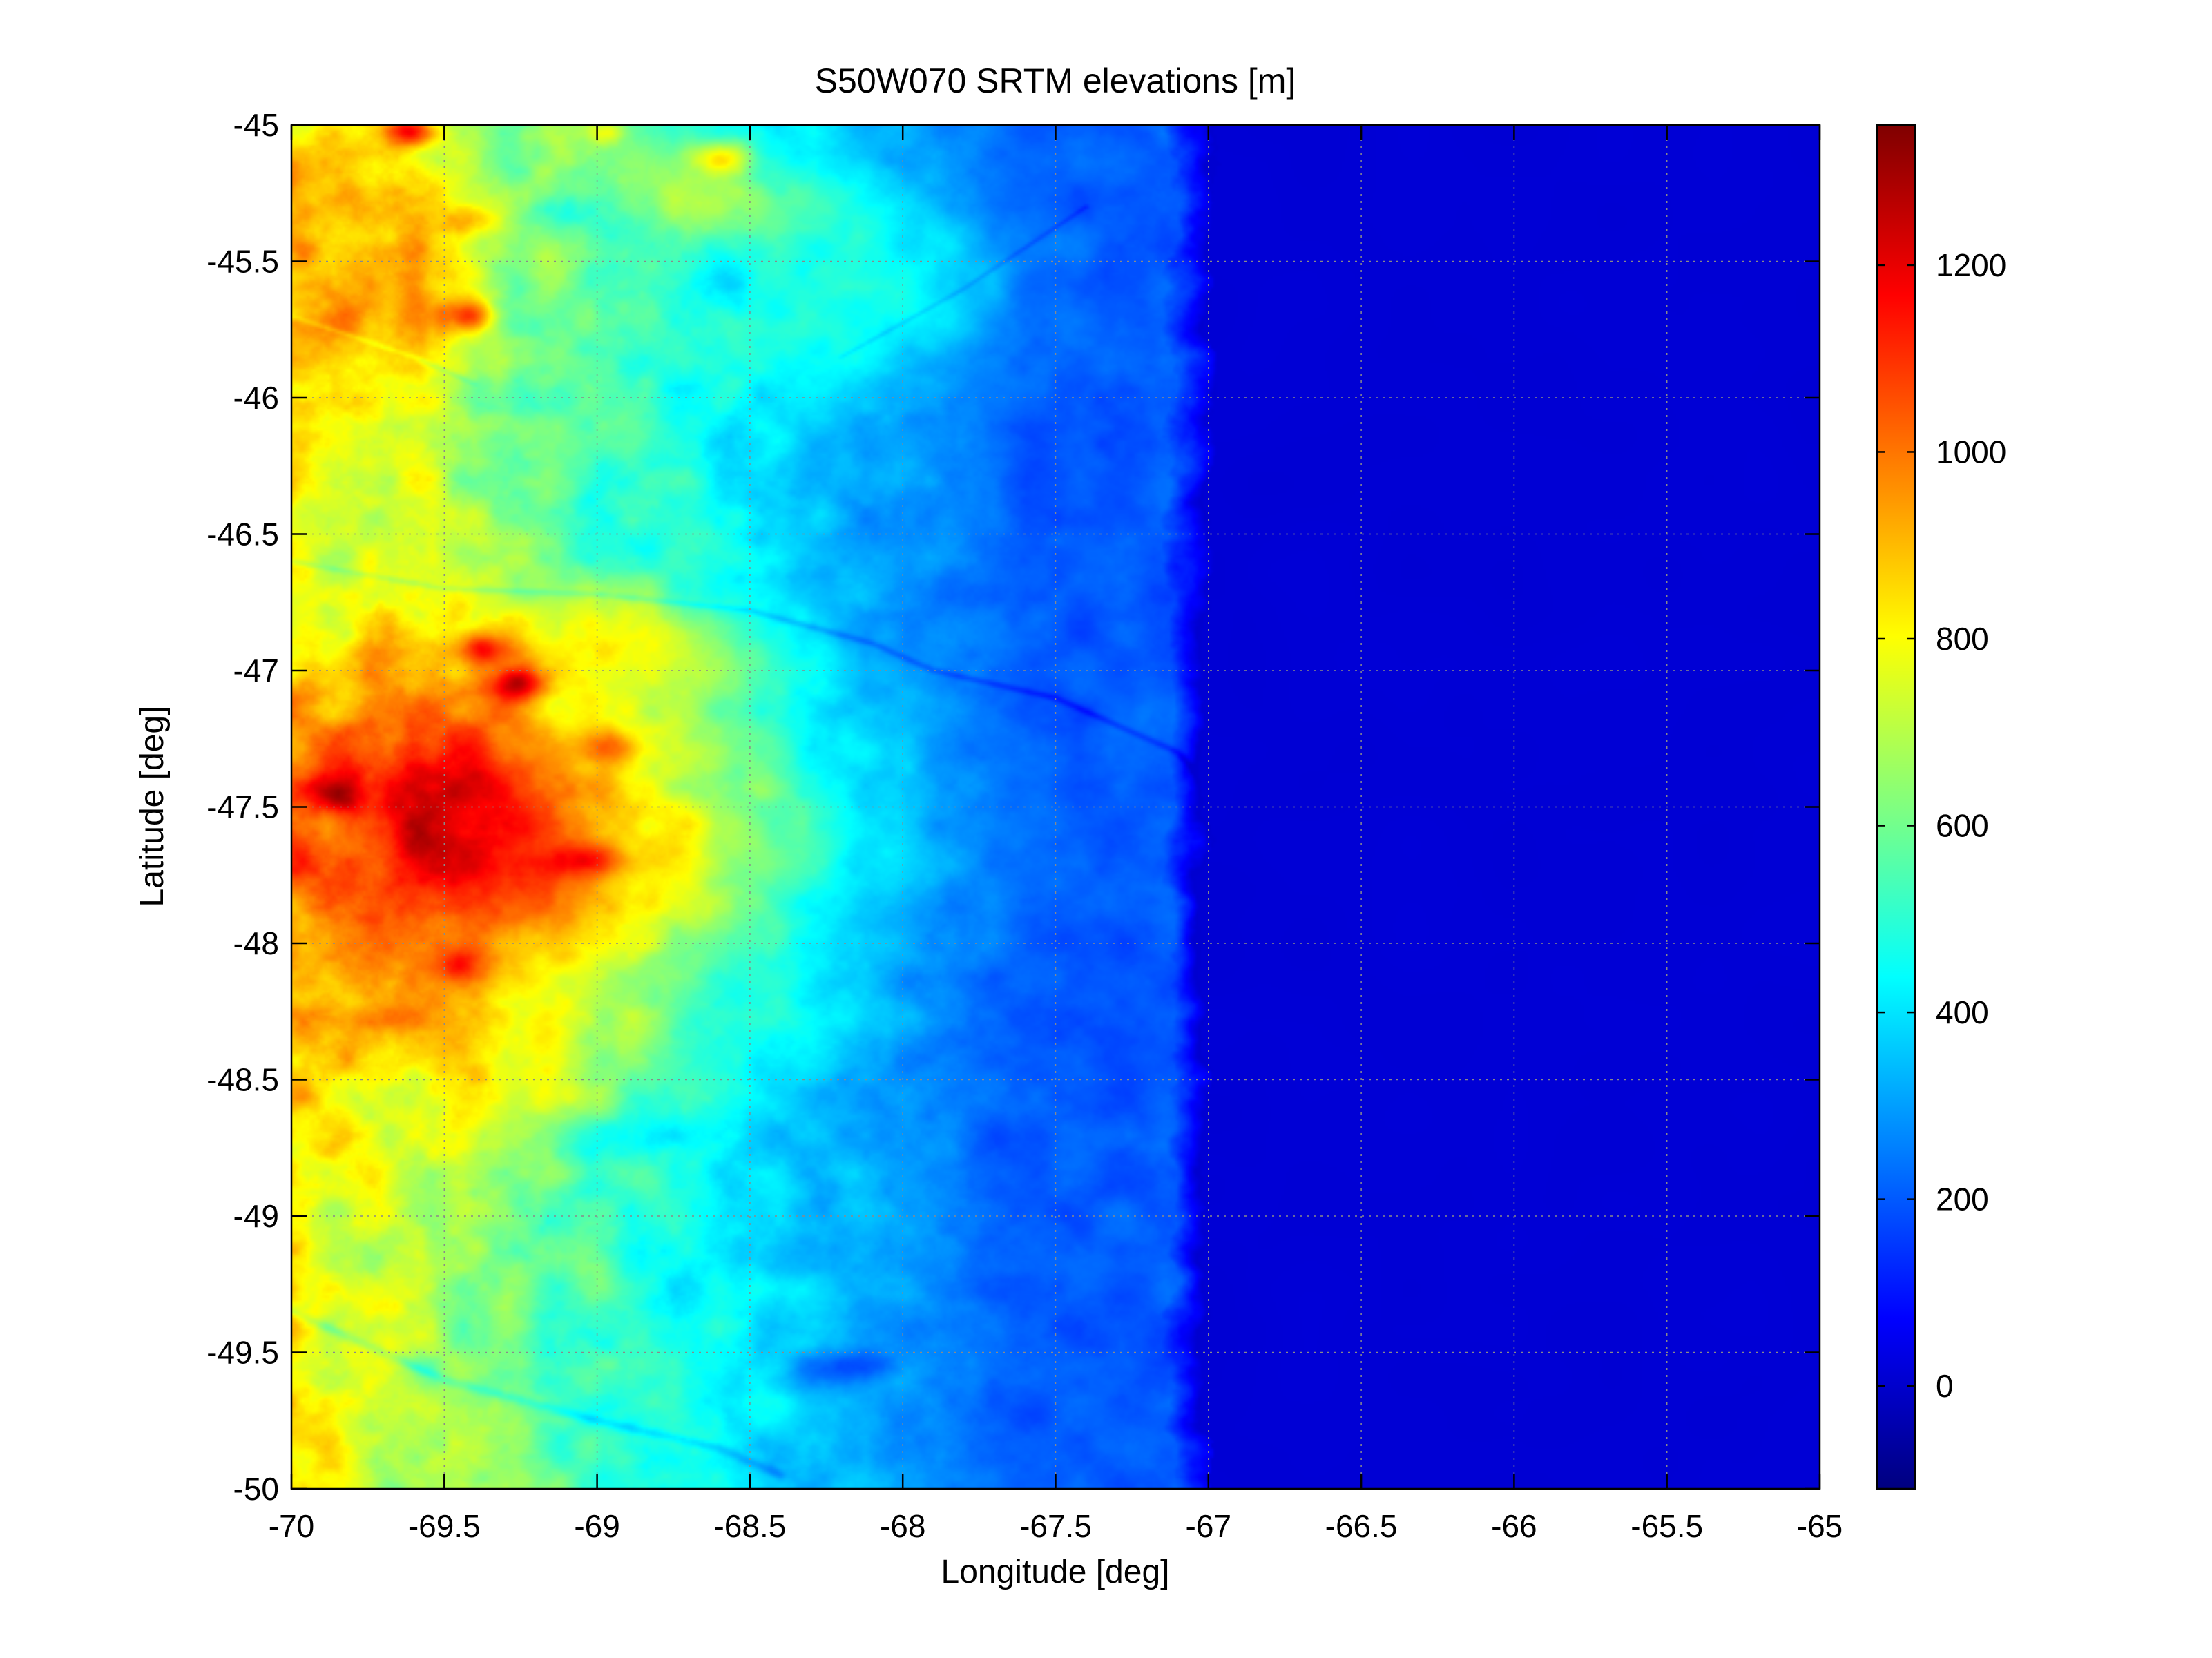 This screenshot has width=2212, height=1658. What do you see at coordinates (242, 807) in the screenshot?
I see `y-tick-label: -47.5` at bounding box center [242, 807].